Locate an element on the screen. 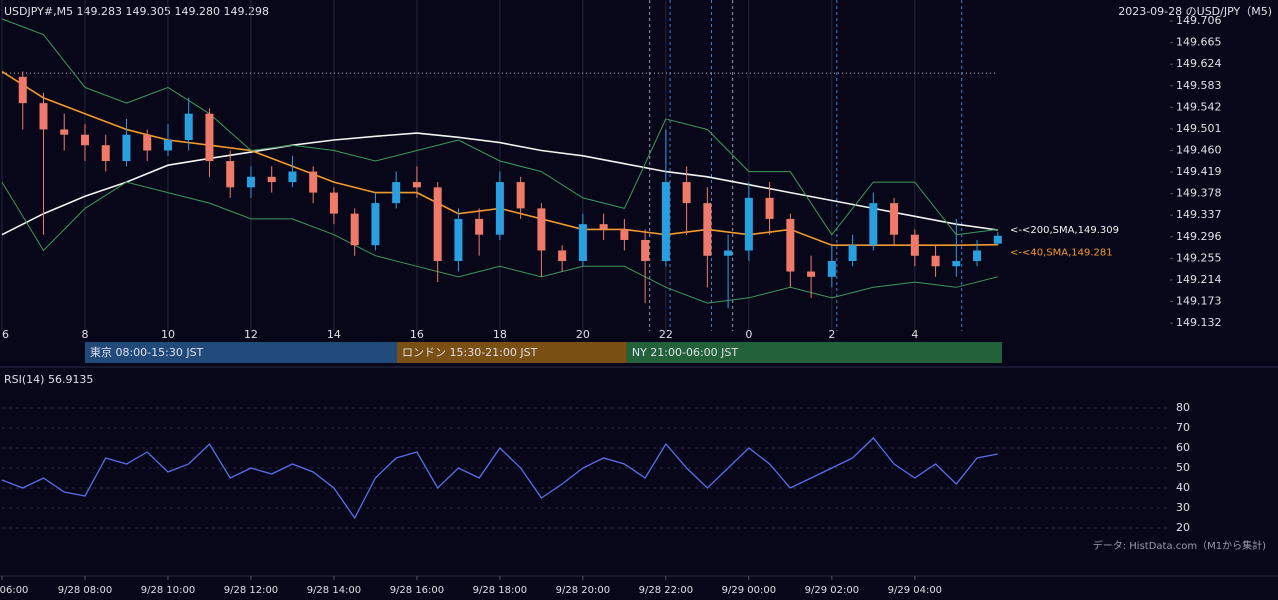  y-tick-label: 80 is located at coordinates (1183, 407).